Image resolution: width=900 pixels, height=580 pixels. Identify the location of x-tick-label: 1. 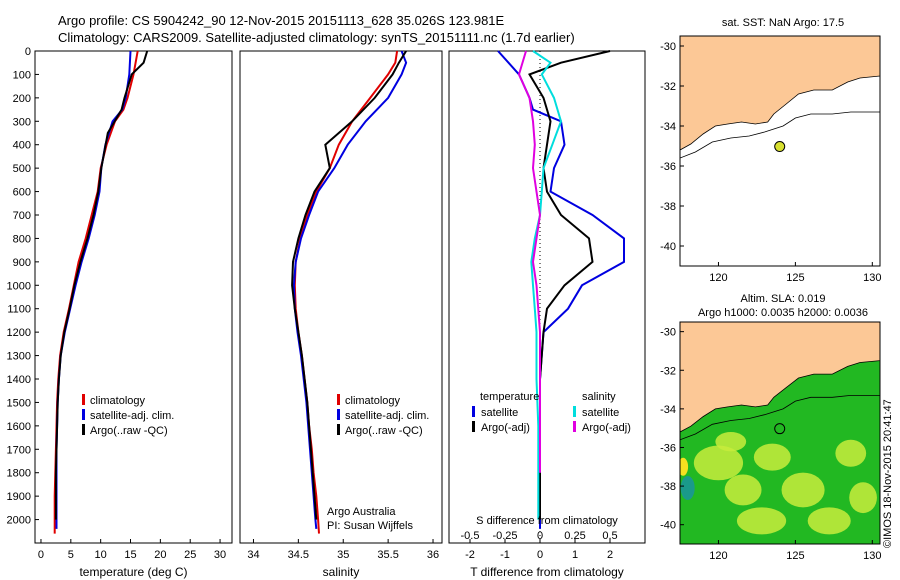
(575, 555).